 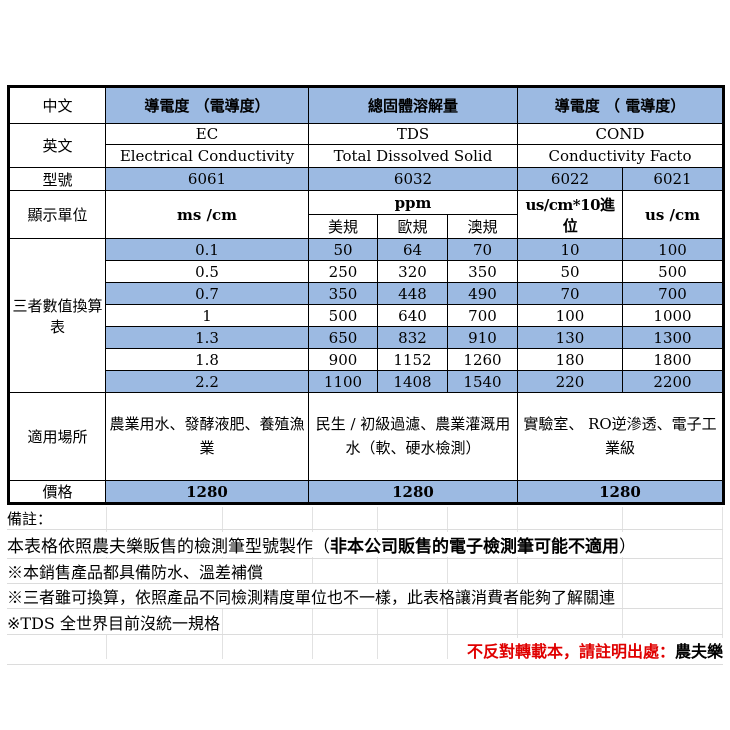 I want to click on usage-cond: 實驗室、 RO逆滲透、電子工業級, so click(x=620, y=436).